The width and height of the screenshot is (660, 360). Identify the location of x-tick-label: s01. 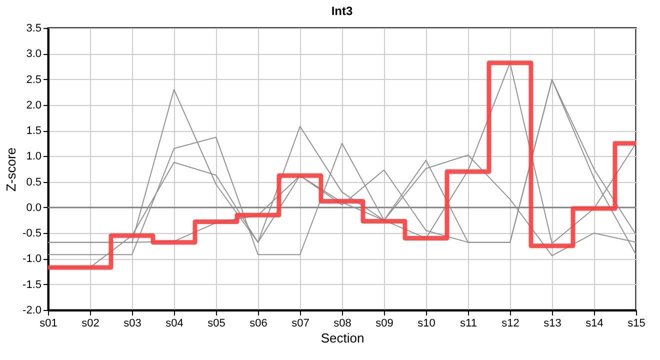
(49, 324).